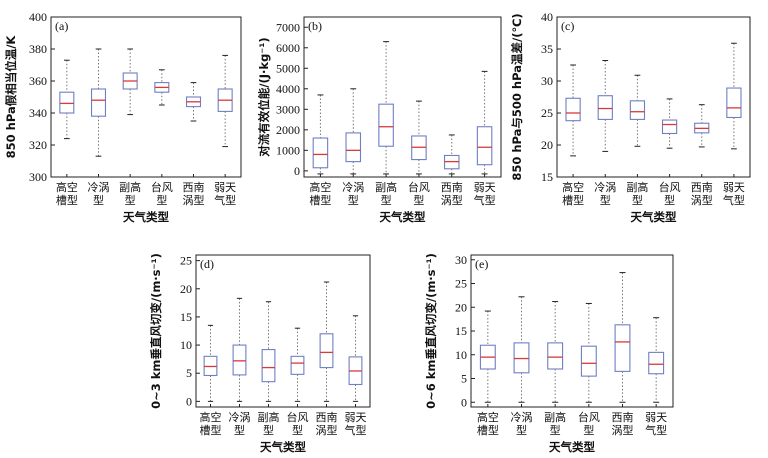  I want to click on y-axis-title: 对流有效位能/(J·kg⁻¹), so click(264, 96).